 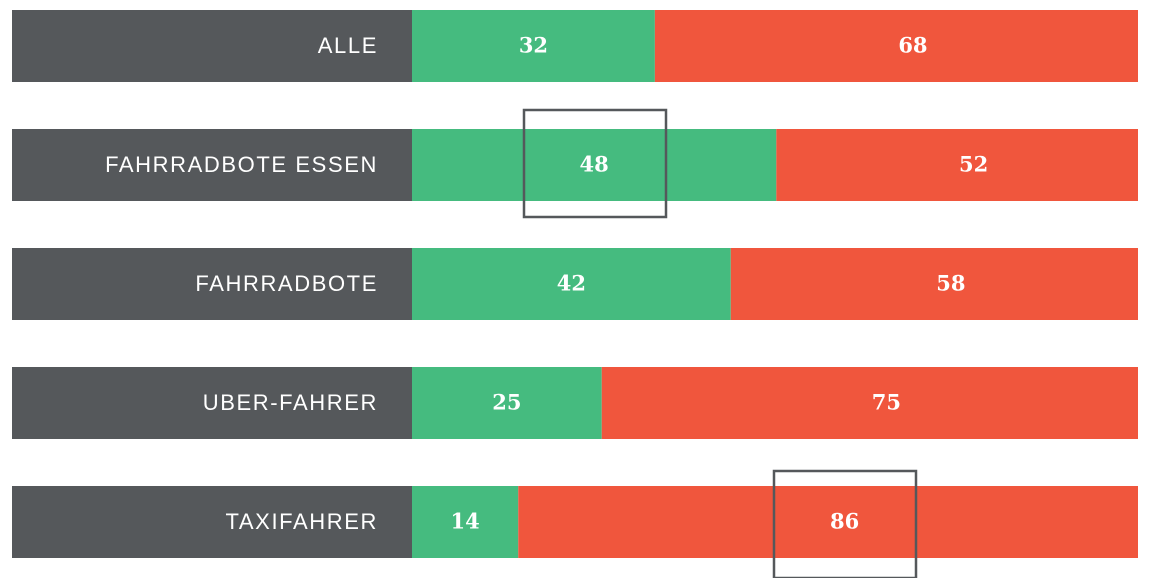 What do you see at coordinates (301, 521) in the screenshot?
I see `category-label: TAXIFAHRER` at bounding box center [301, 521].